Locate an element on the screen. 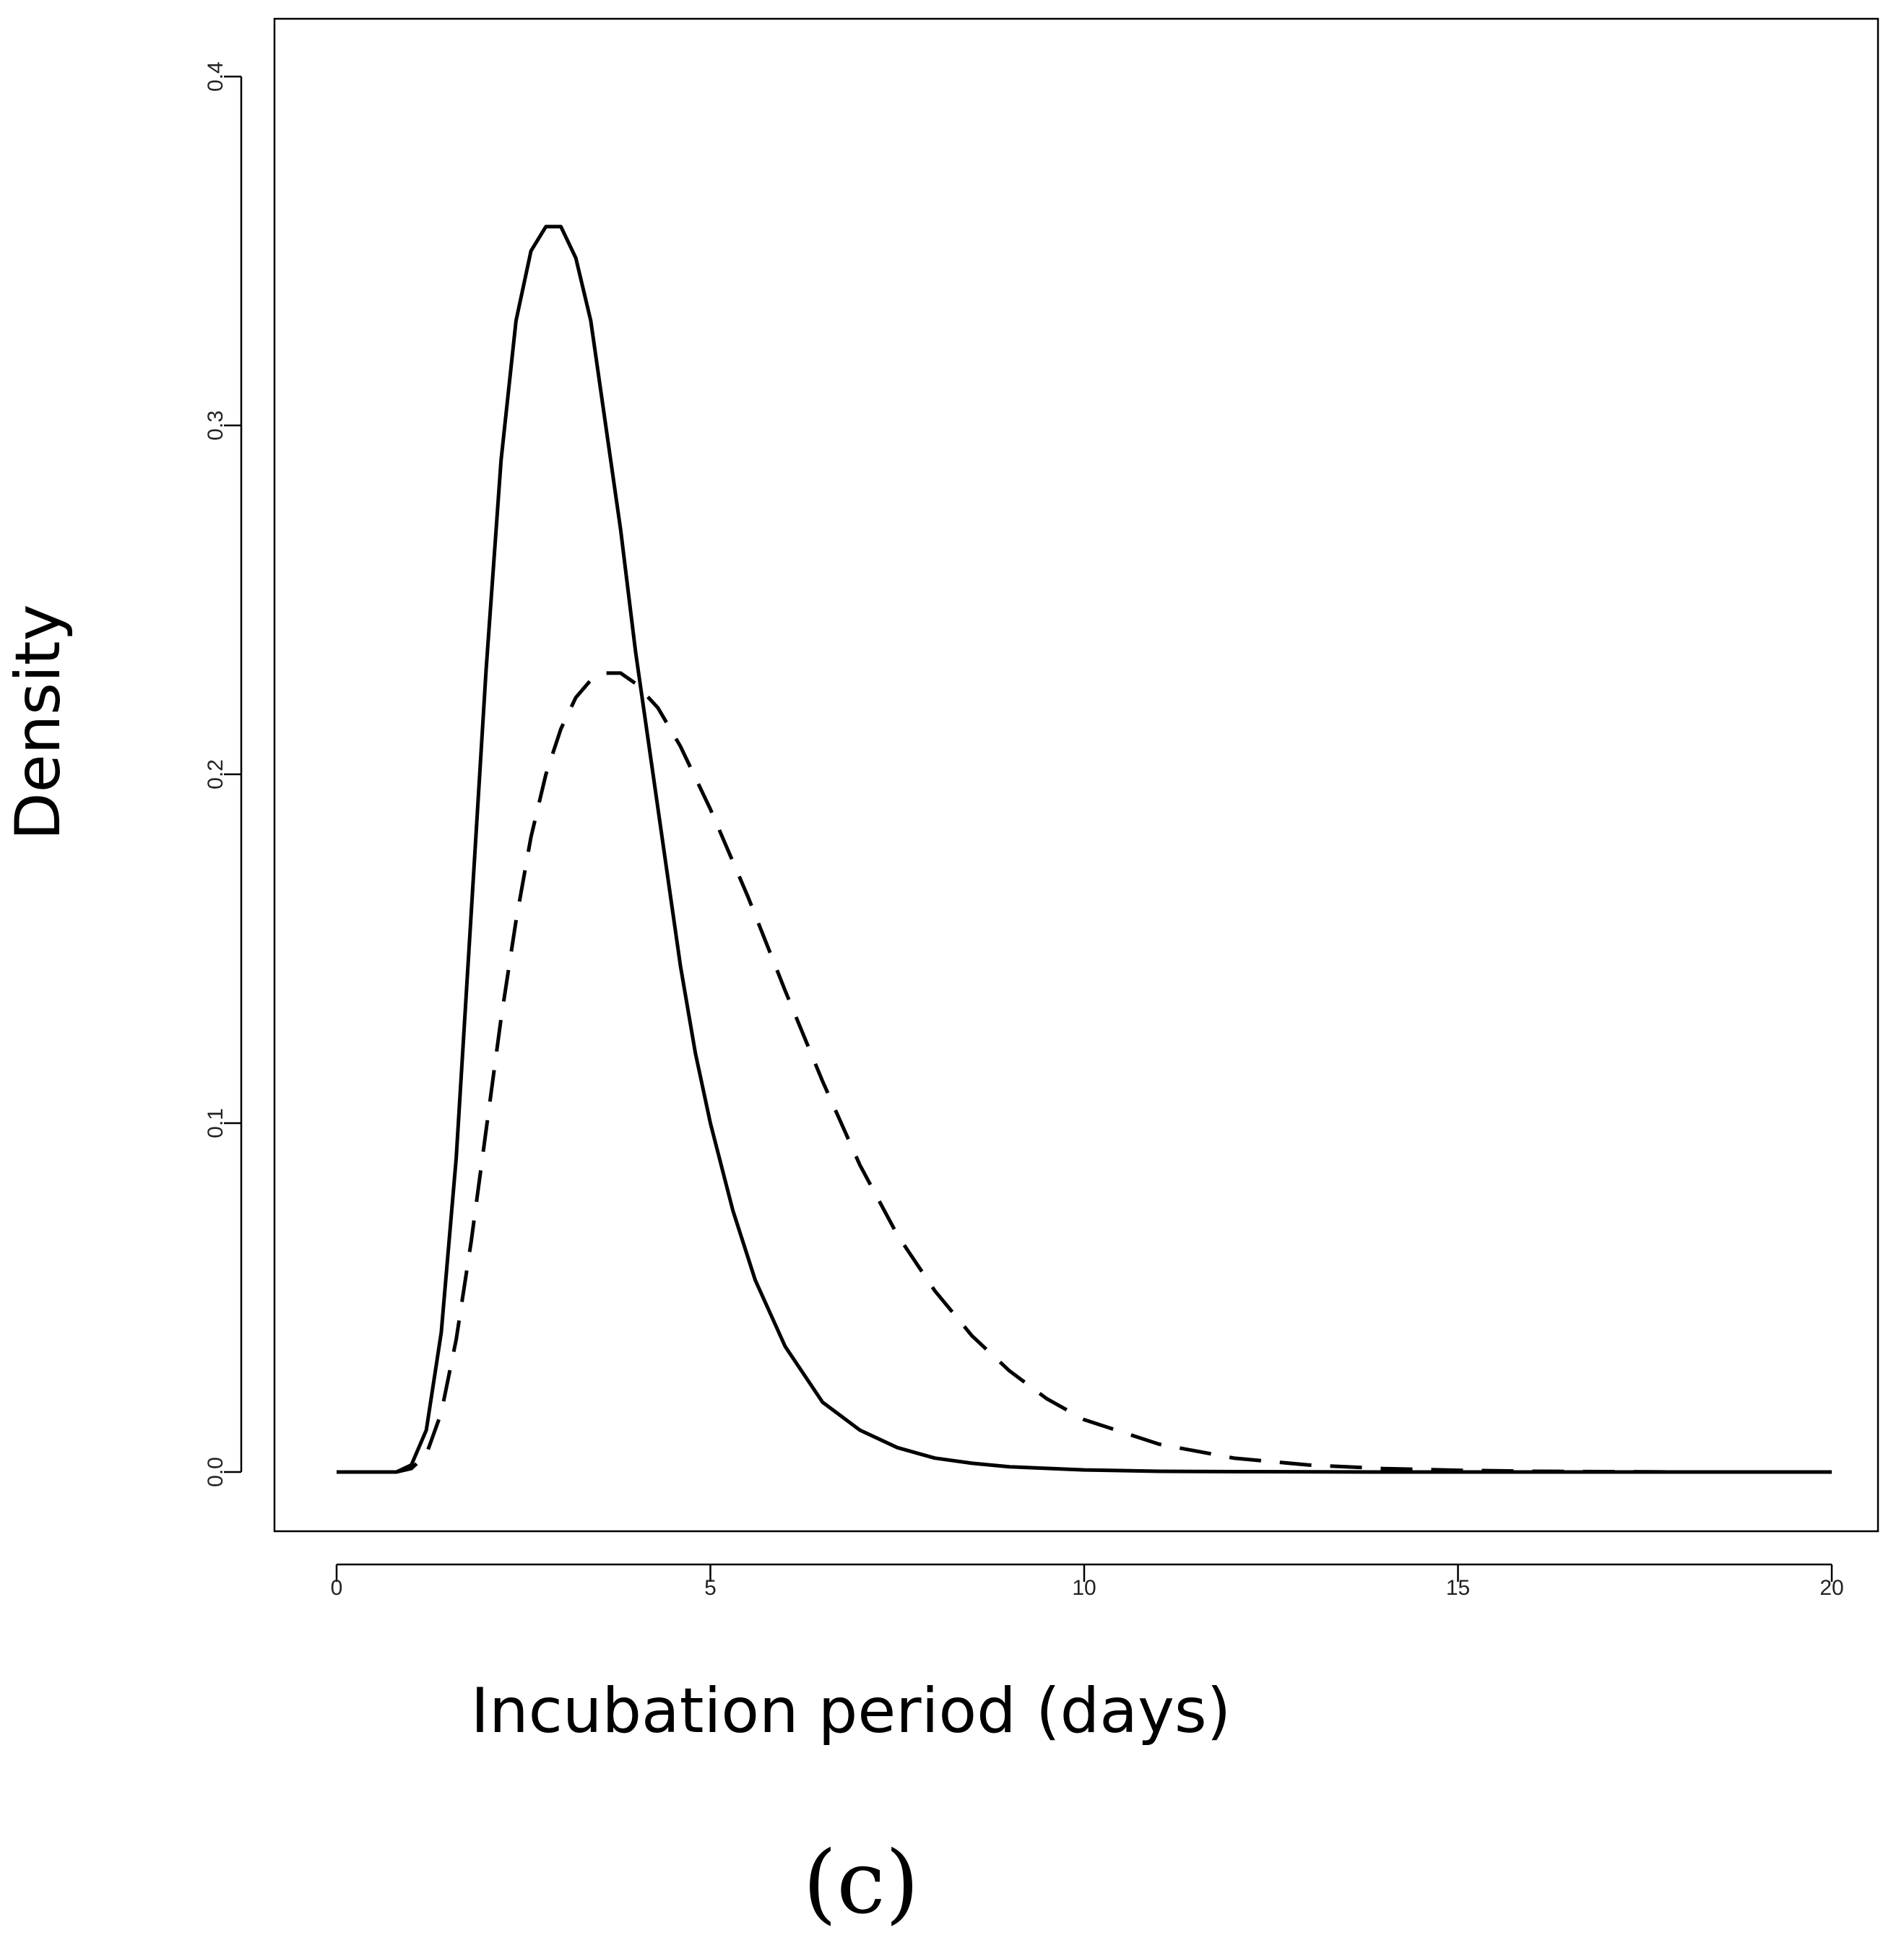 The image size is (1904, 1948). x-tick-label: 10 is located at coordinates (1084, 1588).